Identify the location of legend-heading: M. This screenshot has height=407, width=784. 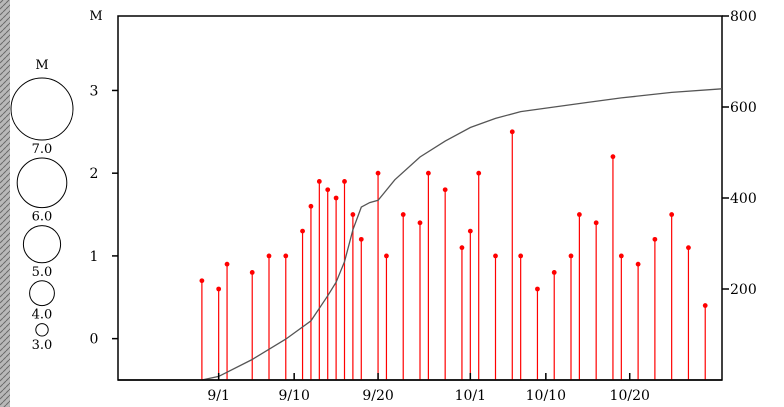
(41, 65).